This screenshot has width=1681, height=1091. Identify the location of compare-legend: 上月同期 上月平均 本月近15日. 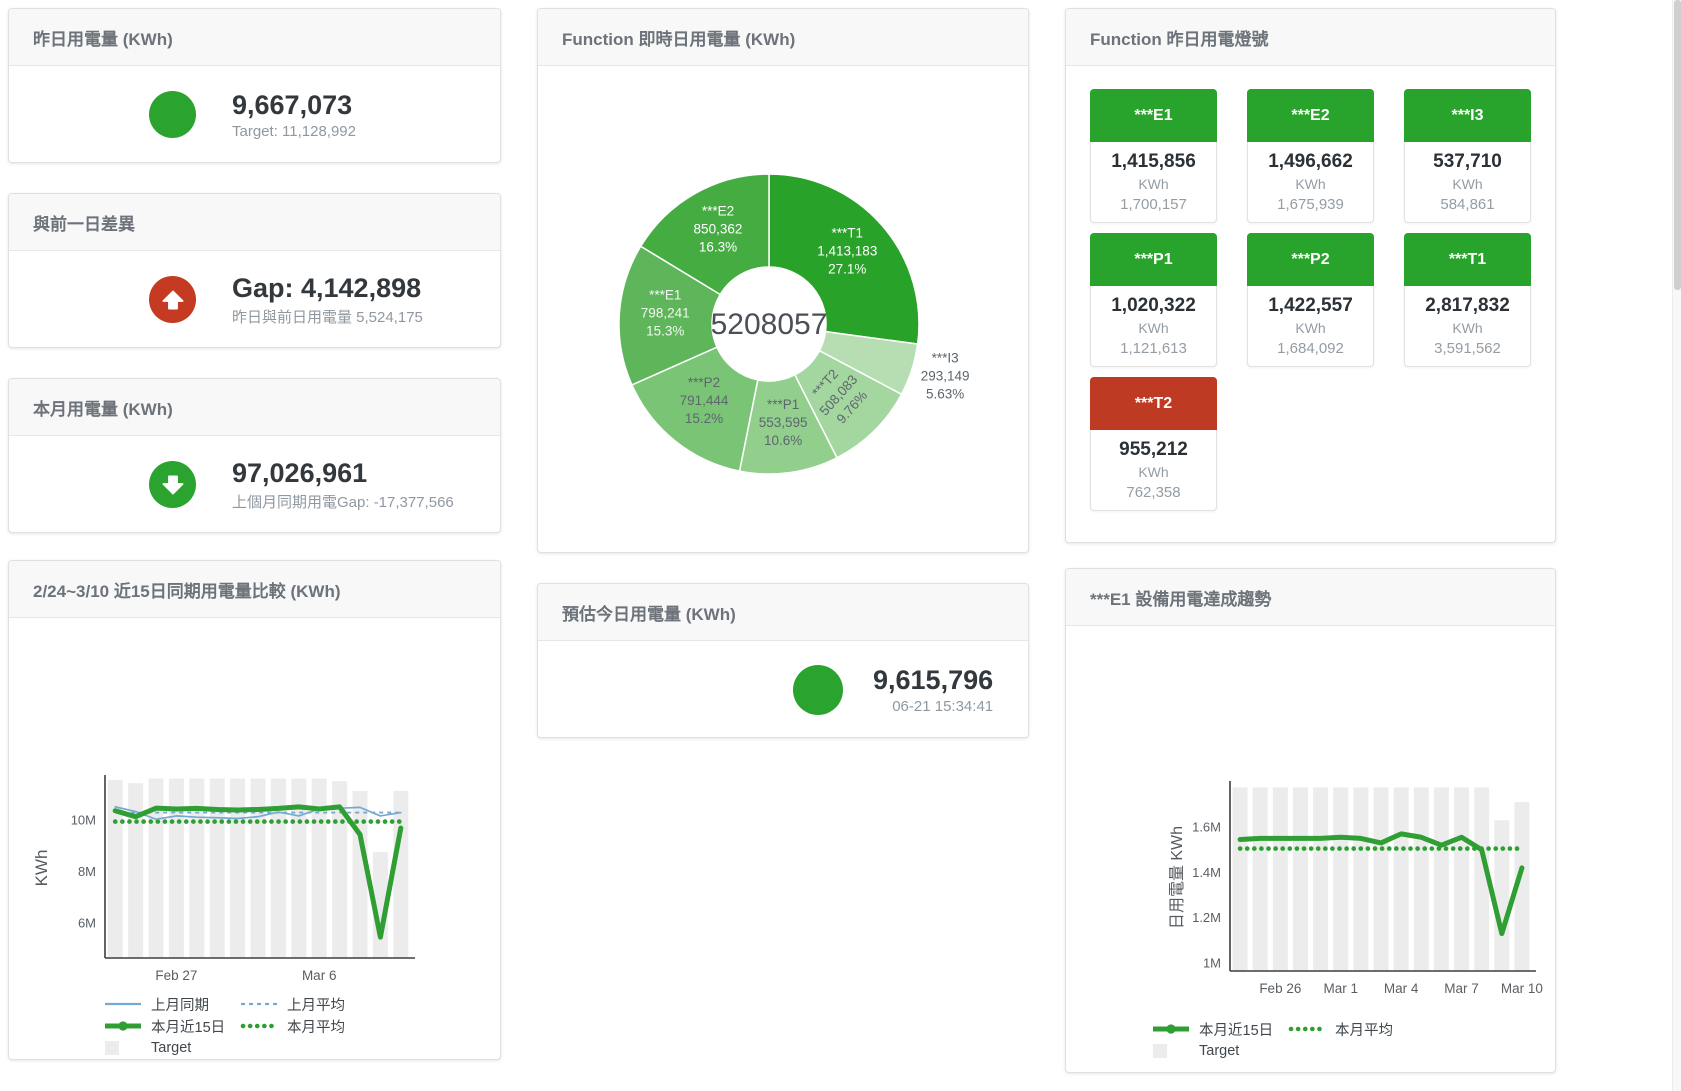
(302, 1026).